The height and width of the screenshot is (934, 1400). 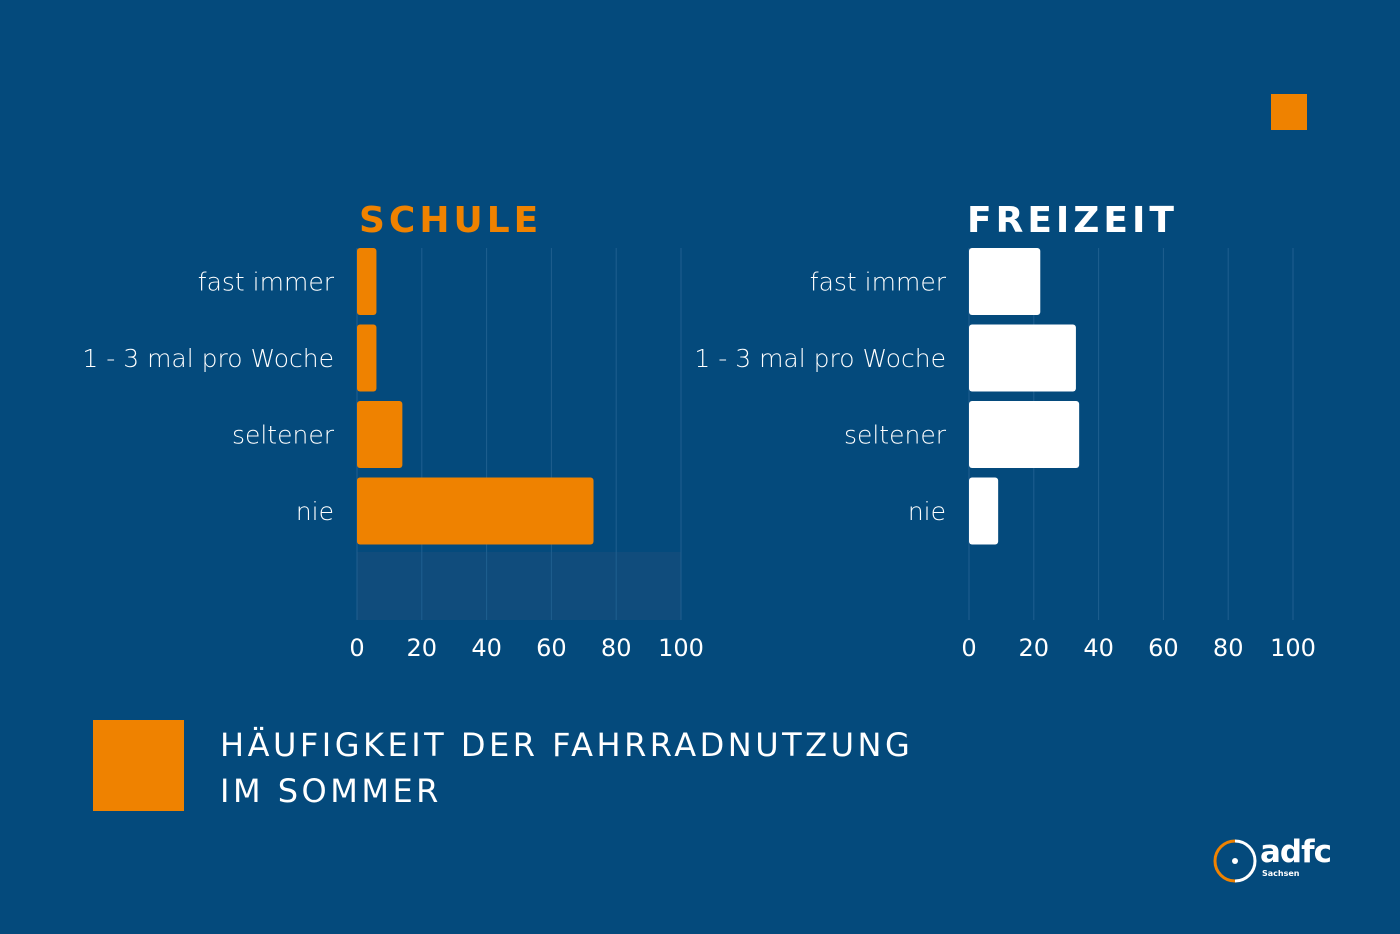 What do you see at coordinates (1235, 861) in the screenshot?
I see `bicycle-wheel-icon` at bounding box center [1235, 861].